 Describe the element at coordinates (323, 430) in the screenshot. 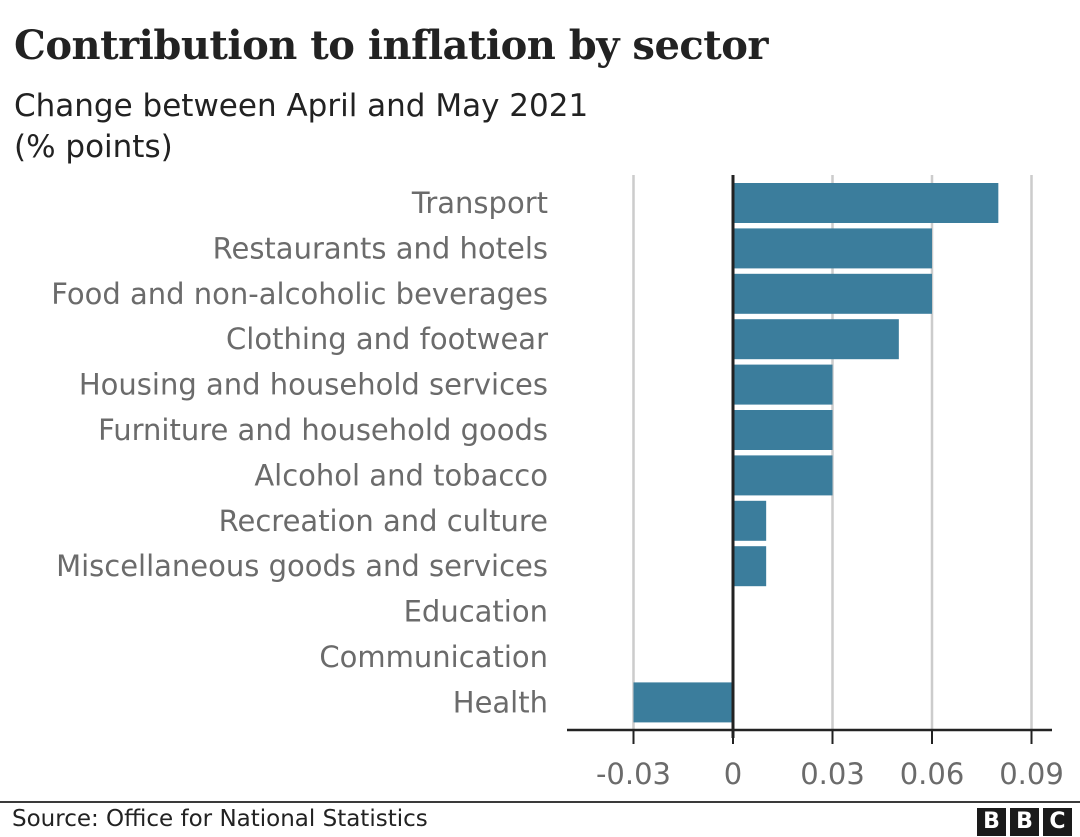

I see `category-label: Furniture and household goods` at that location.